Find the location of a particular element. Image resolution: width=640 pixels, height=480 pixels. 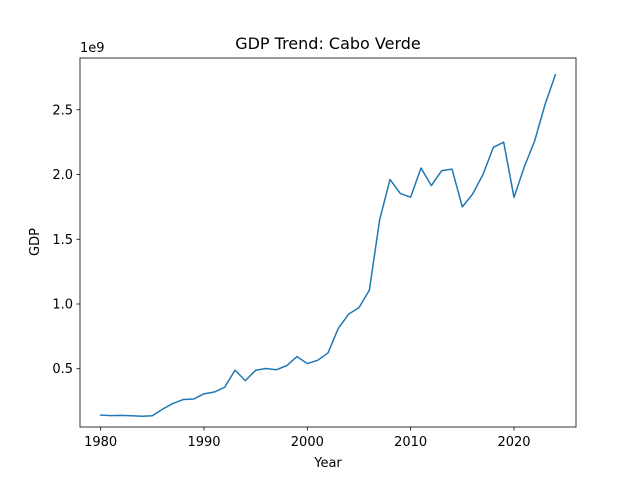

y-tick-label: 1.0 is located at coordinates (62, 305).